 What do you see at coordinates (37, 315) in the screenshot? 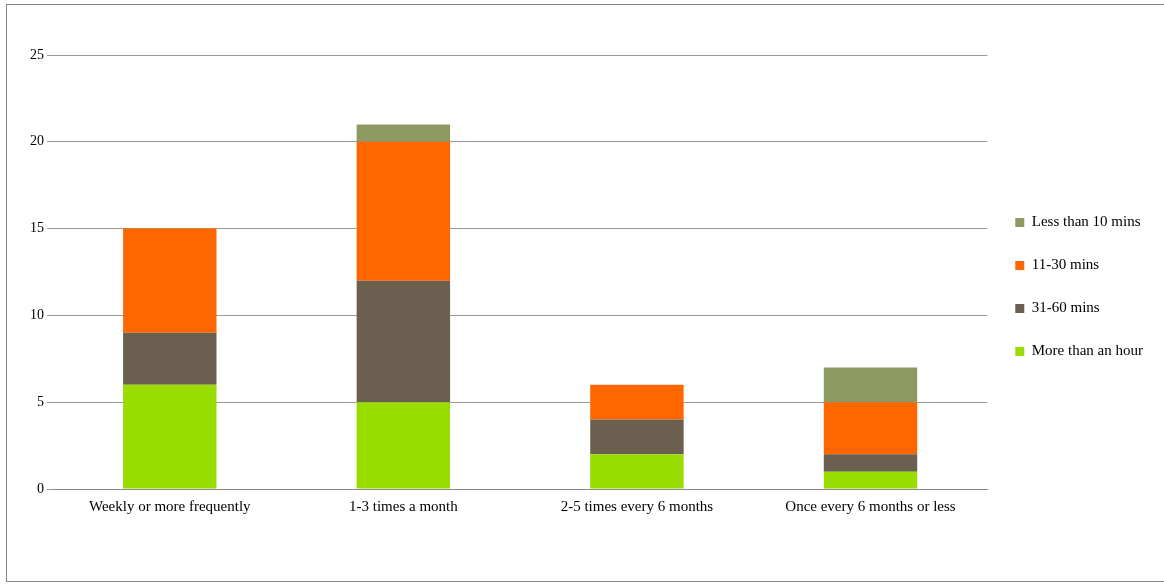
I see `y-tick-label: 10` at bounding box center [37, 315].